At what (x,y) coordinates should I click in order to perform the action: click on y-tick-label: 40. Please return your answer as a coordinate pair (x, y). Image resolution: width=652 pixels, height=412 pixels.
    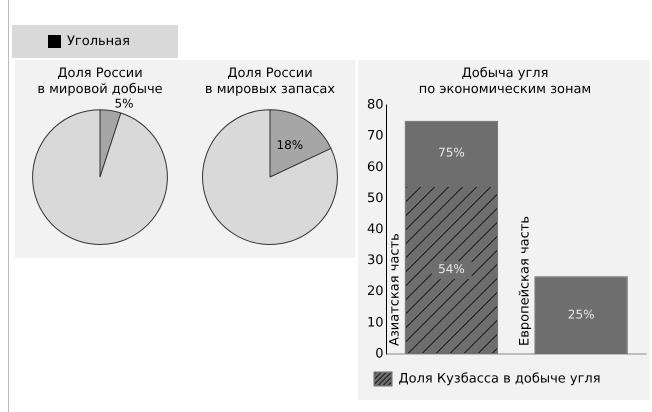
    Looking at the image, I should click on (375, 229).